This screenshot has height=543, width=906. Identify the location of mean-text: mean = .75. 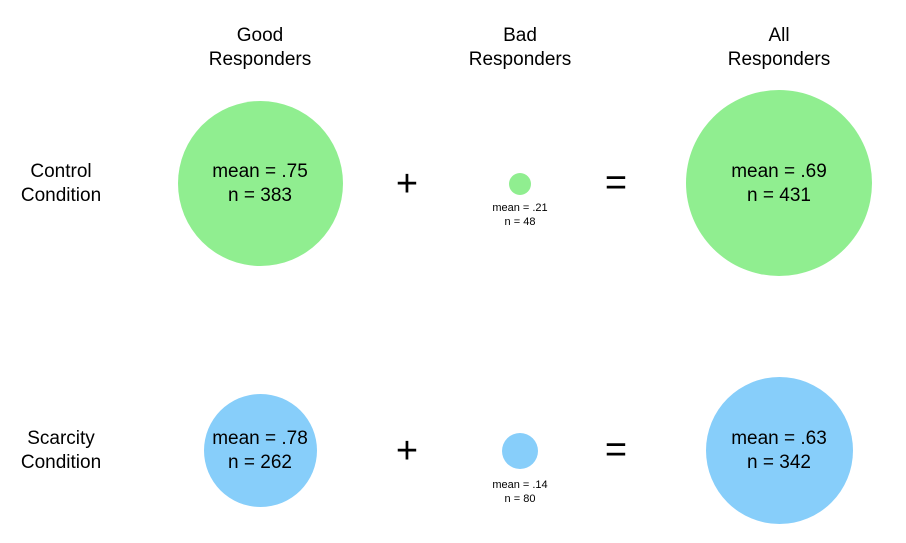
(260, 171).